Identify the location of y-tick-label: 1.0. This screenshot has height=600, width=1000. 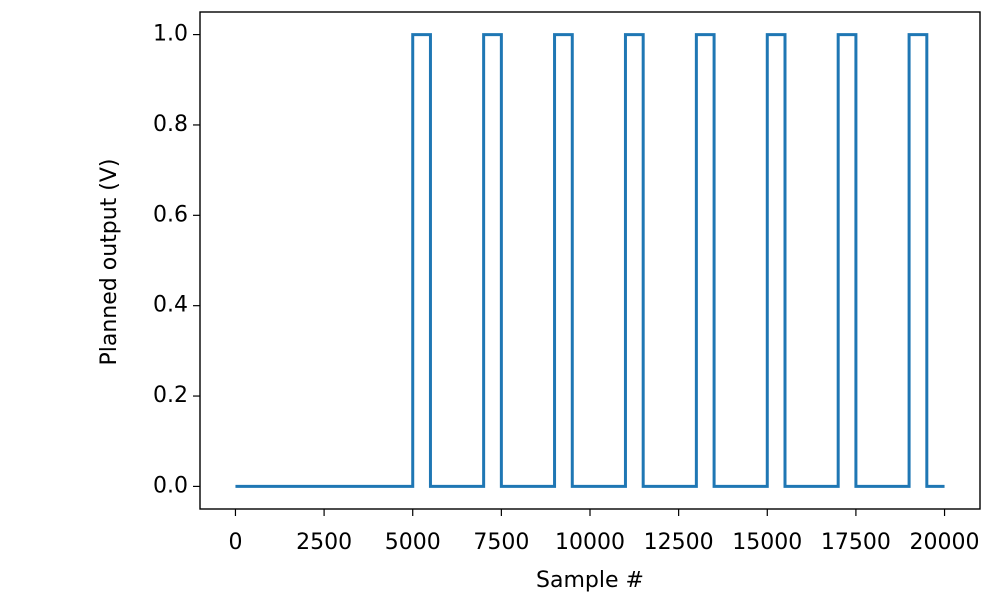
(170, 34).